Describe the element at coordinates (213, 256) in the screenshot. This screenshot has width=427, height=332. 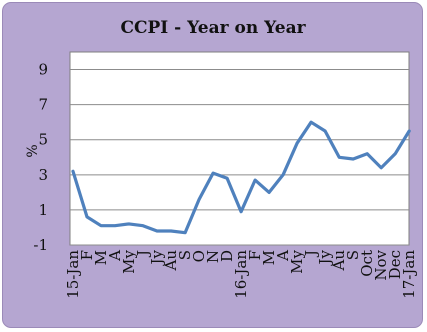
I see `x-tick-label: N` at that location.